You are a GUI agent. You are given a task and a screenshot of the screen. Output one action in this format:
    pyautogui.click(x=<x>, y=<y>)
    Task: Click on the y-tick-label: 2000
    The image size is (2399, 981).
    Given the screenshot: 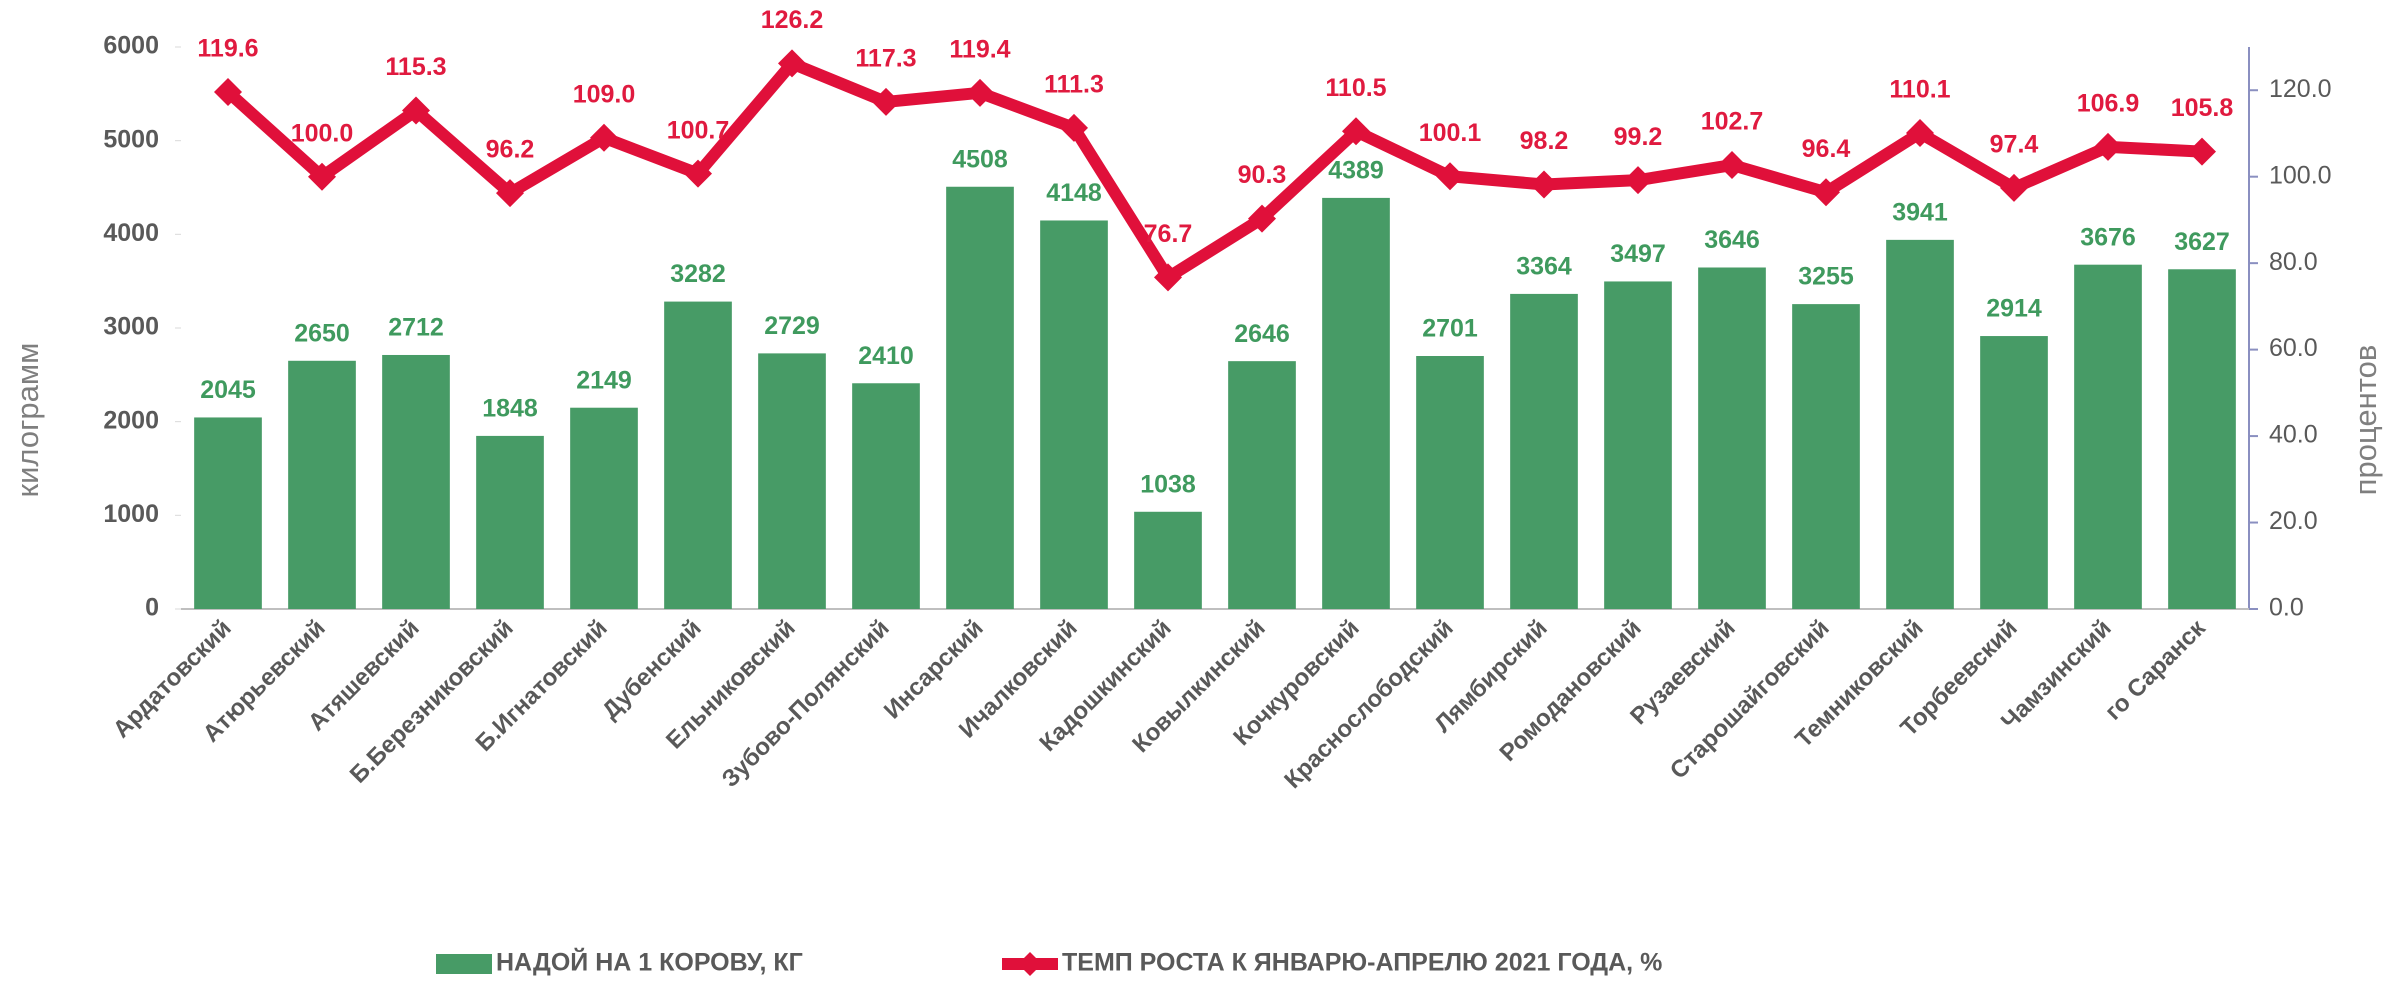 What is the action you would take?
    pyautogui.click(x=131, y=420)
    